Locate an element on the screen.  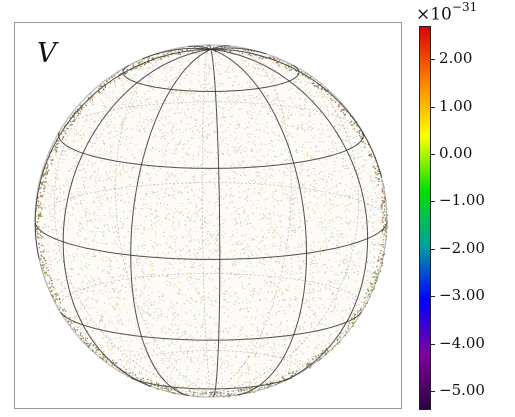
colorbar-tick-label: 0.00 is located at coordinates (456, 153).